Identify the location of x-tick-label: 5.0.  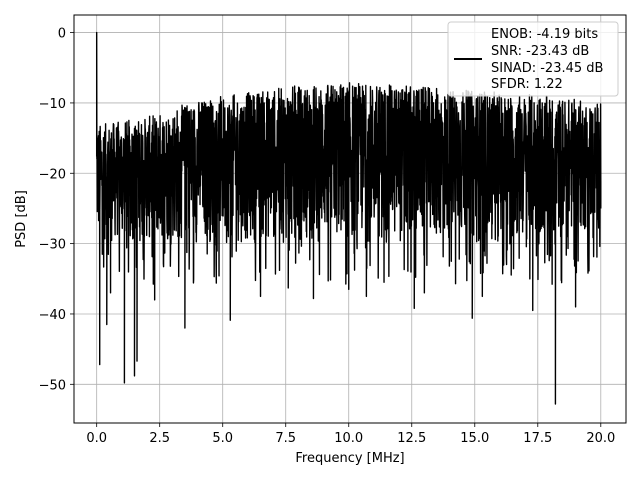
(222, 438).